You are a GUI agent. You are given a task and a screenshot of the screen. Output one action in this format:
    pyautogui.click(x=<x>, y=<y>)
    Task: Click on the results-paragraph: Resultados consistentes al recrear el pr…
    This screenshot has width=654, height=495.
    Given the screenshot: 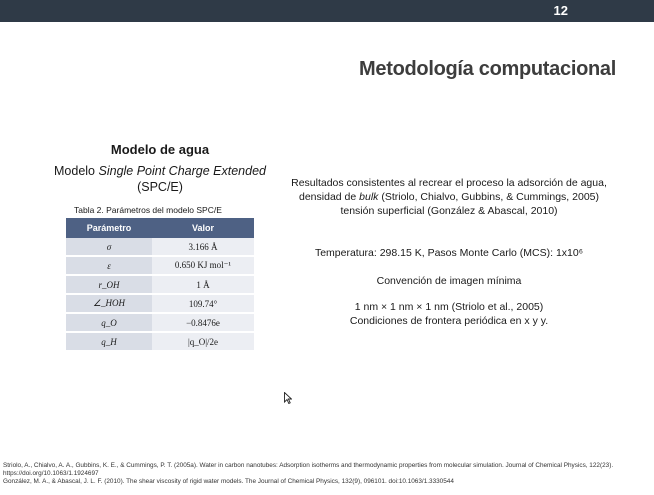 What is the action you would take?
    pyautogui.click(x=449, y=197)
    